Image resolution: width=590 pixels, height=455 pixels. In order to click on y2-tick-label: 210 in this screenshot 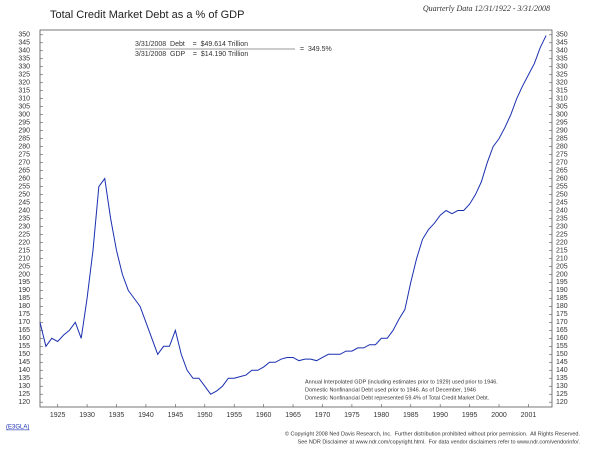, I will do `click(562, 258)`.